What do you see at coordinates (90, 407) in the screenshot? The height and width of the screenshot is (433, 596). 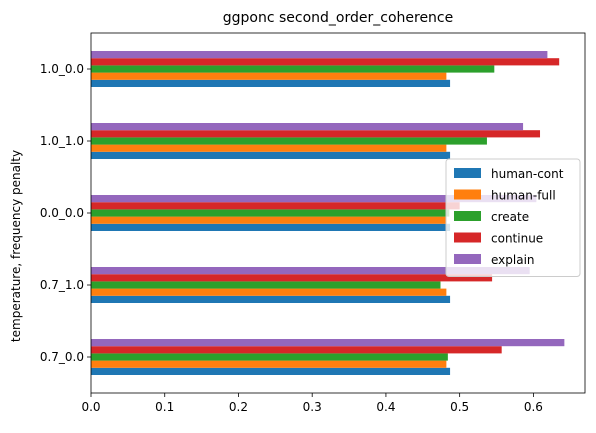 I see `x-tick-label: 0.0` at bounding box center [90, 407].